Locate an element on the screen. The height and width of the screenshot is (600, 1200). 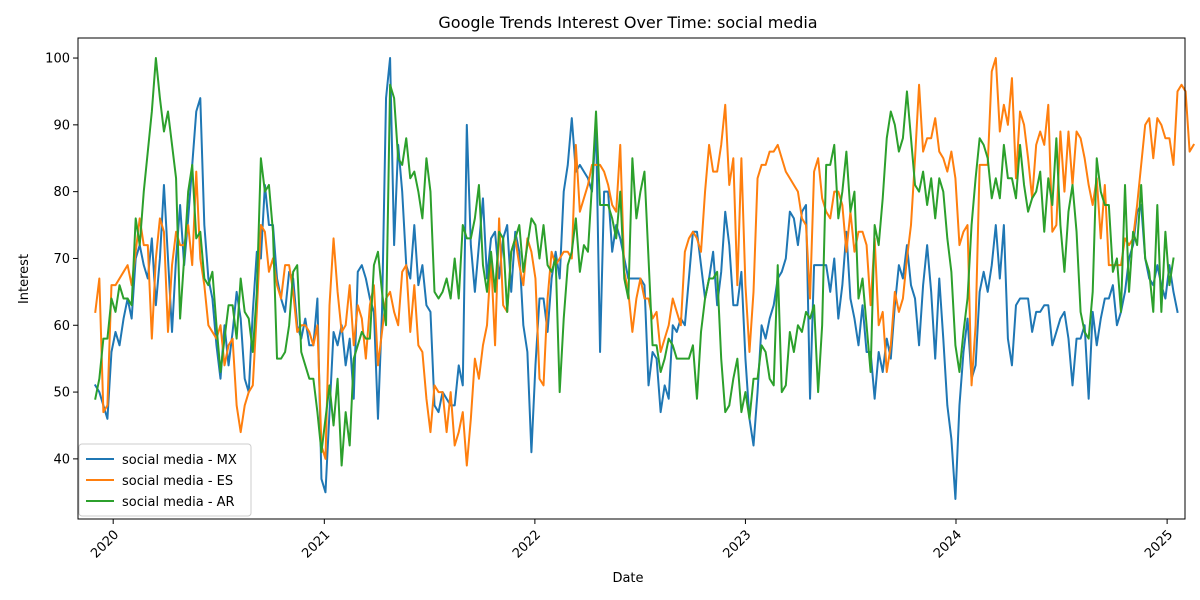
x-axis-title: Date is located at coordinates (627, 578).